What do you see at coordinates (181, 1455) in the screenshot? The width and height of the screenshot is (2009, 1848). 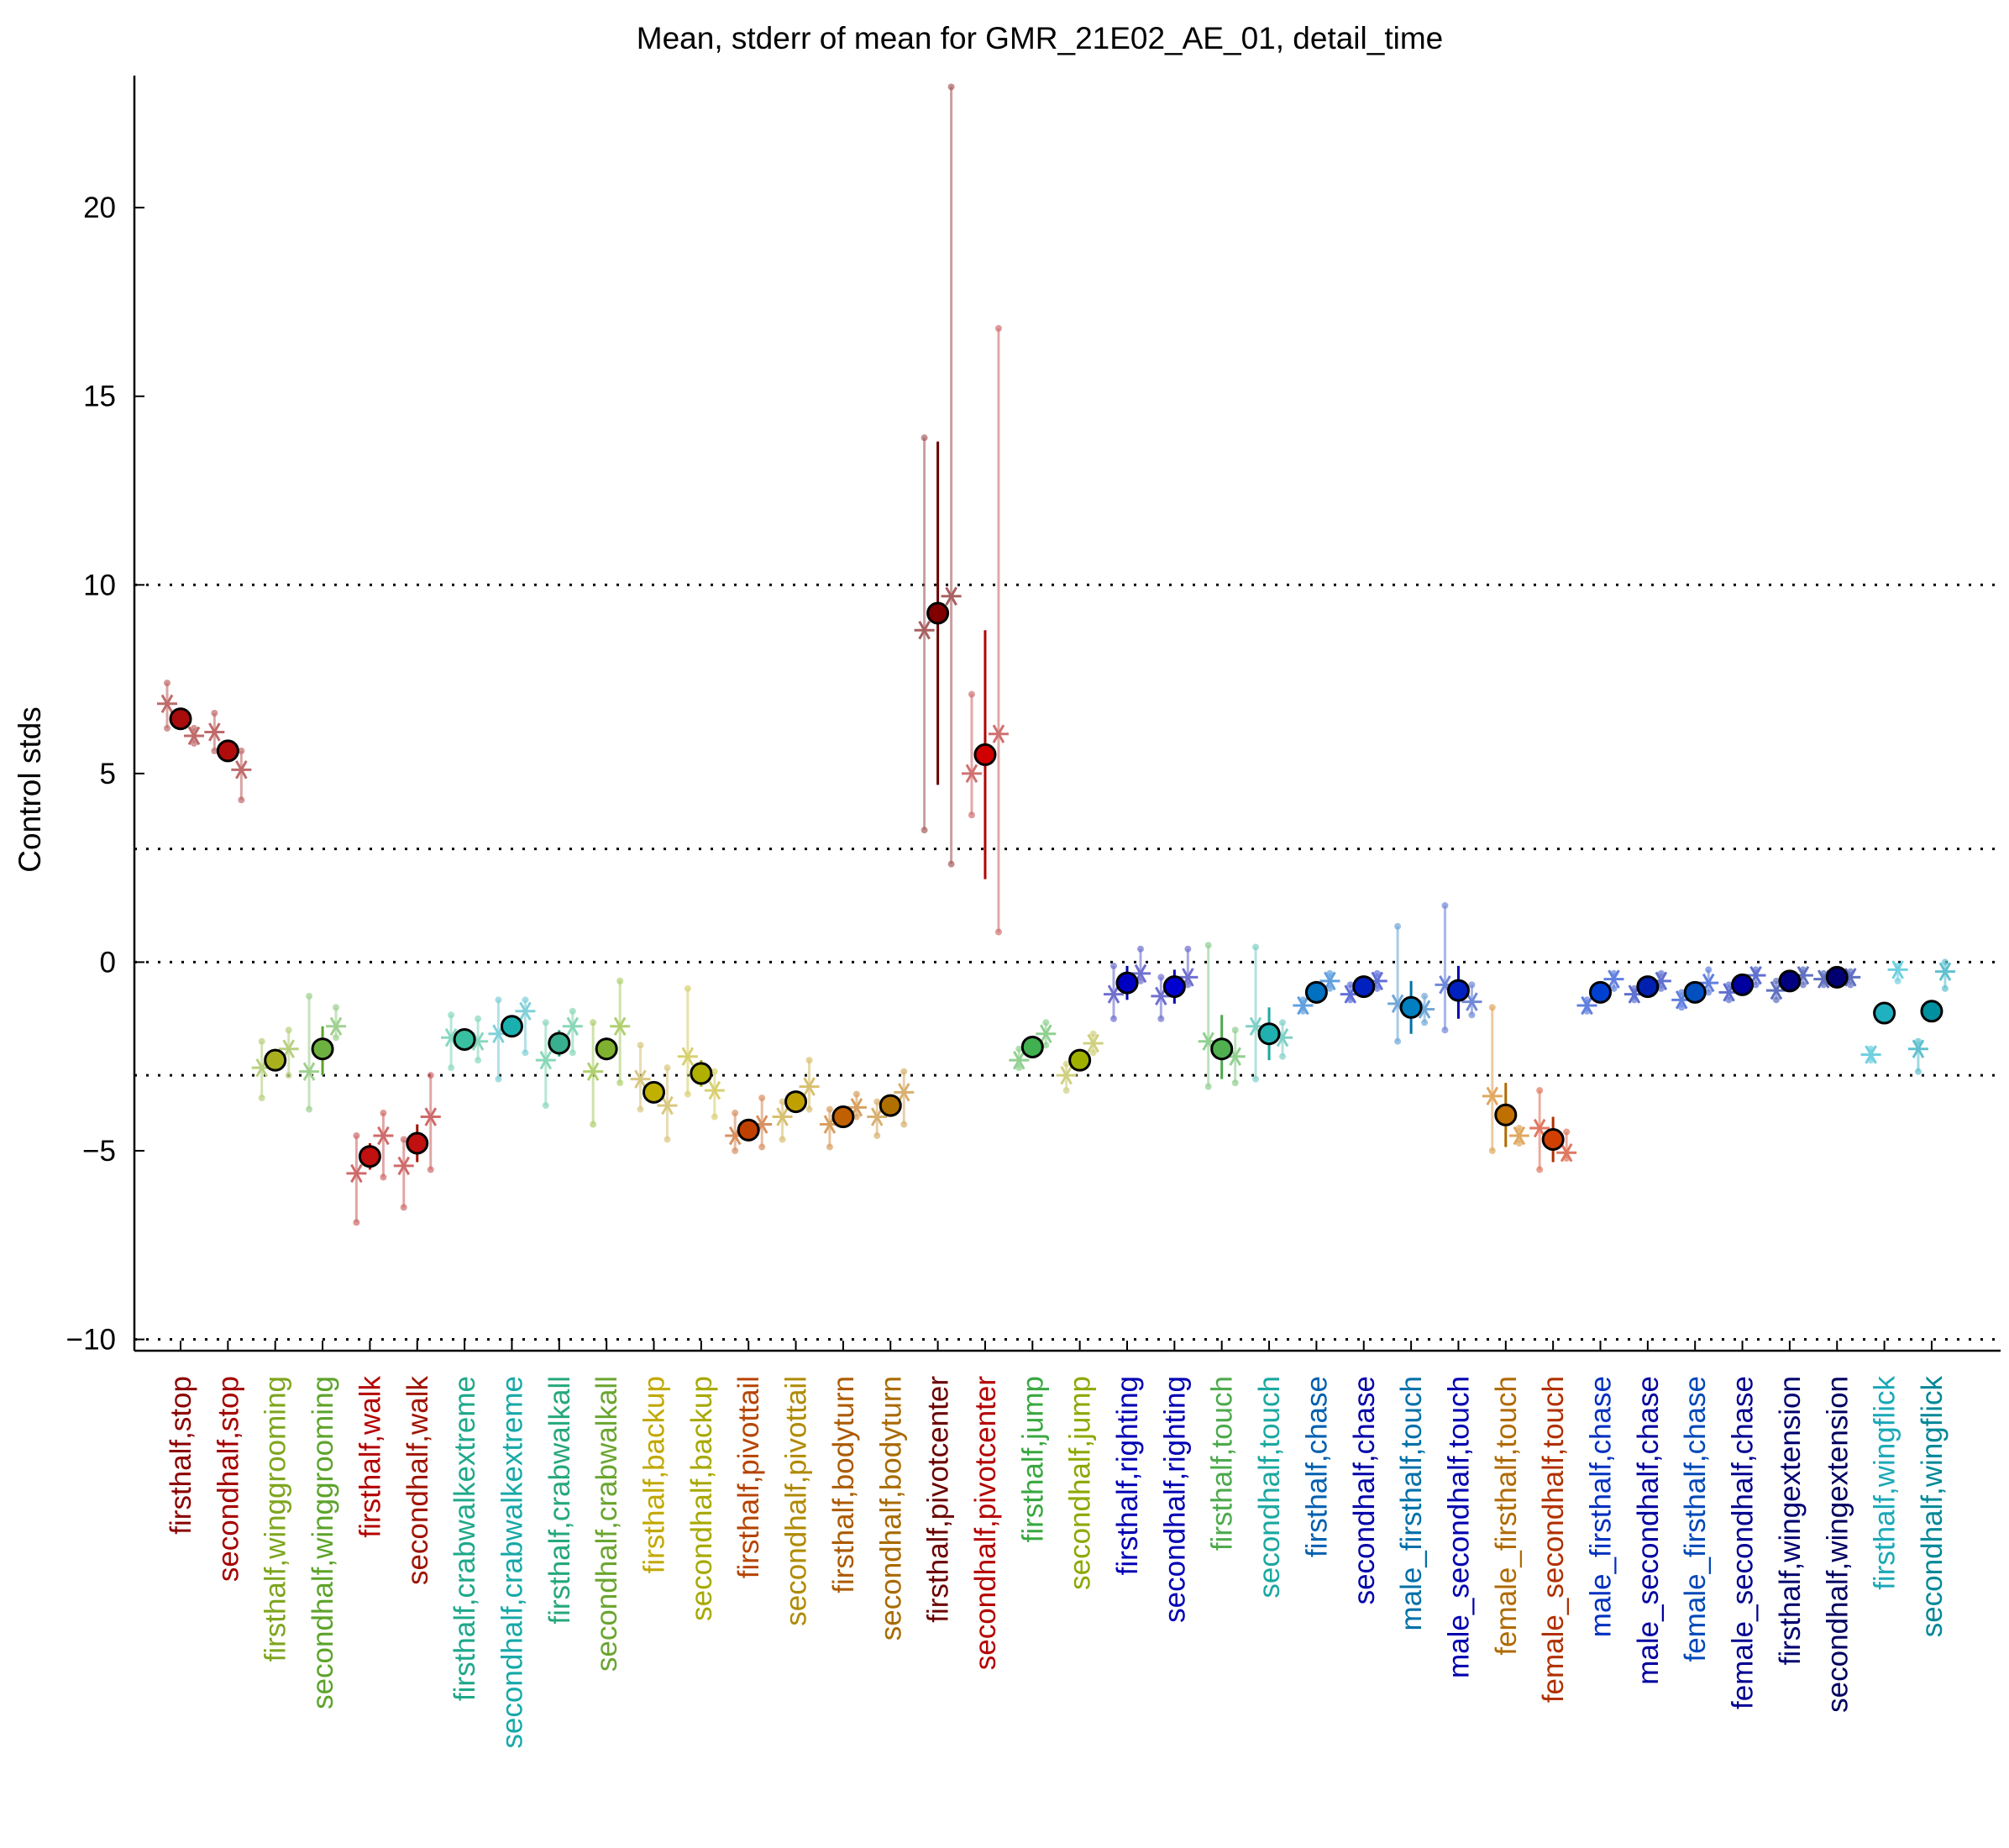 I see `x-tick-label: firsthalf,stop` at bounding box center [181, 1455].